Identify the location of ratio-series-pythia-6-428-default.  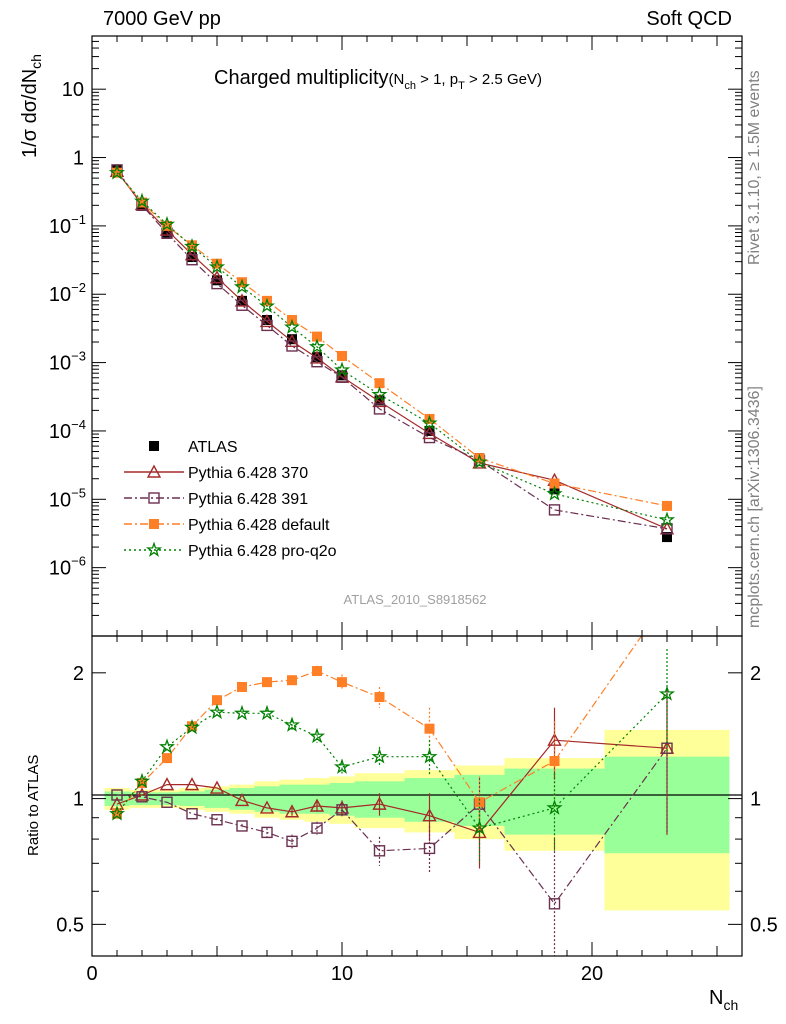
(377, 734).